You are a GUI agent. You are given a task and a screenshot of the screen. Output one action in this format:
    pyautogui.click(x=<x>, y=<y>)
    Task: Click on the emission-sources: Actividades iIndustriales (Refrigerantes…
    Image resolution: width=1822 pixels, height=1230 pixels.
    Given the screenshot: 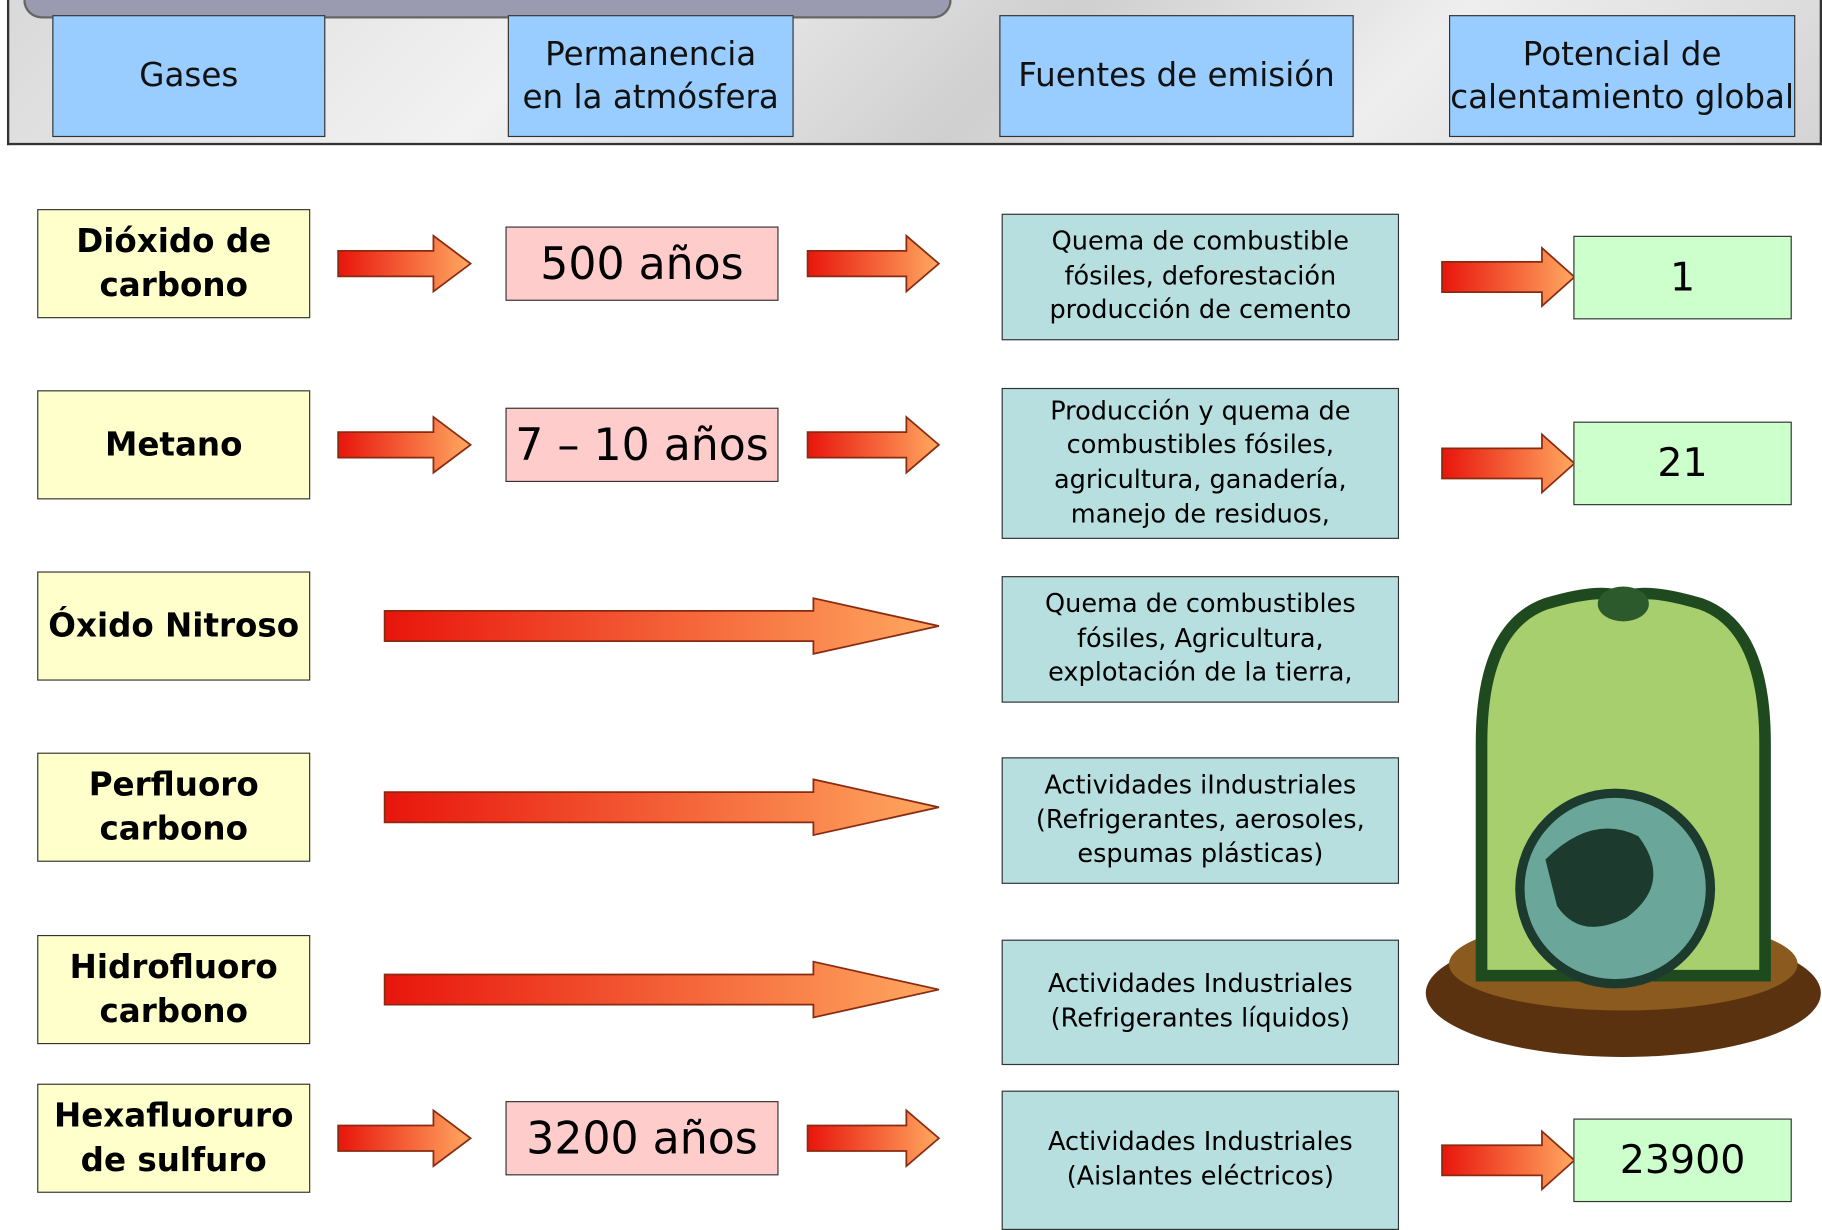 What is the action you would take?
    pyautogui.click(x=1200, y=820)
    